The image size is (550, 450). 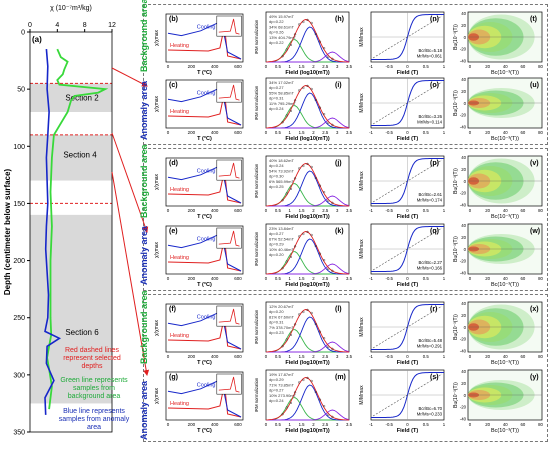 What do you see at coordinates (290, 356) in the screenshot?
I see `irm-tick-label: 1` at bounding box center [290, 356].